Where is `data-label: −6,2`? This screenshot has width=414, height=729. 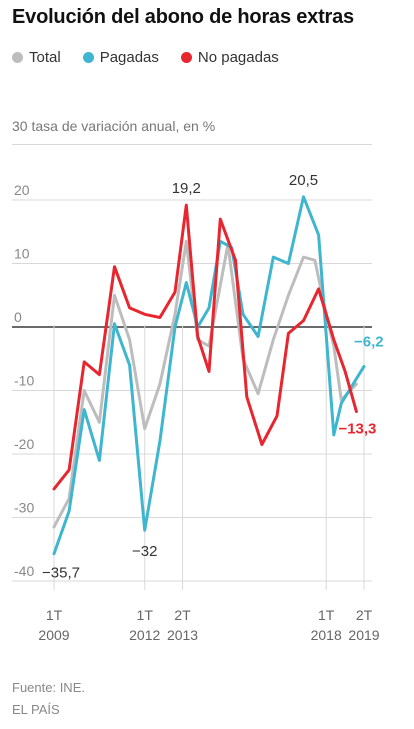 data-label: −6,2 is located at coordinates (369, 341).